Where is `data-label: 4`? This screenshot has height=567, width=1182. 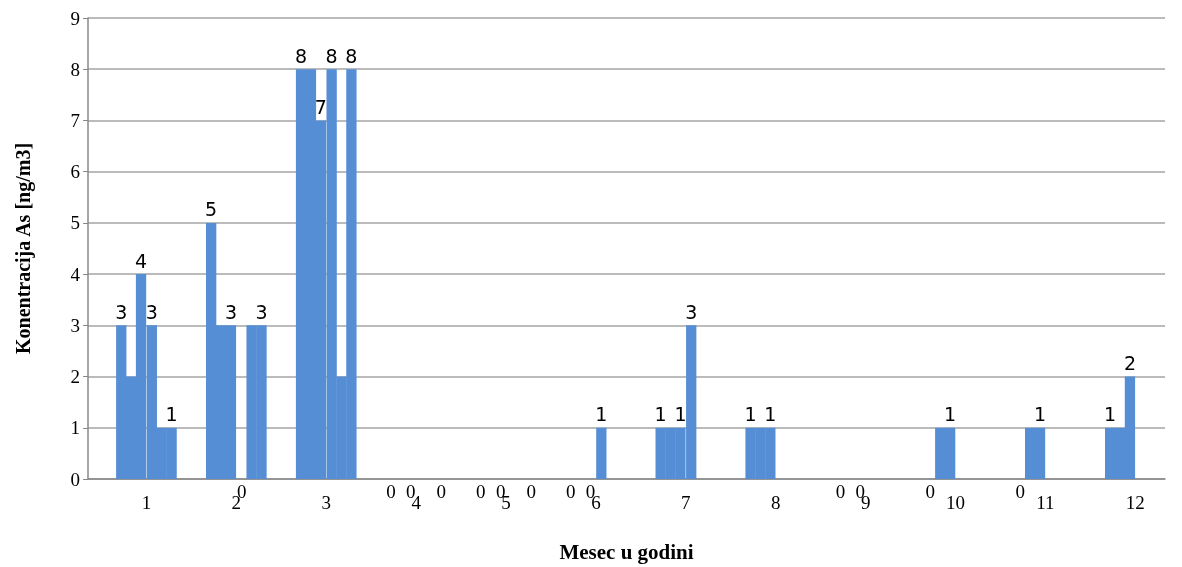
data-label: 4 is located at coordinates (141, 260).